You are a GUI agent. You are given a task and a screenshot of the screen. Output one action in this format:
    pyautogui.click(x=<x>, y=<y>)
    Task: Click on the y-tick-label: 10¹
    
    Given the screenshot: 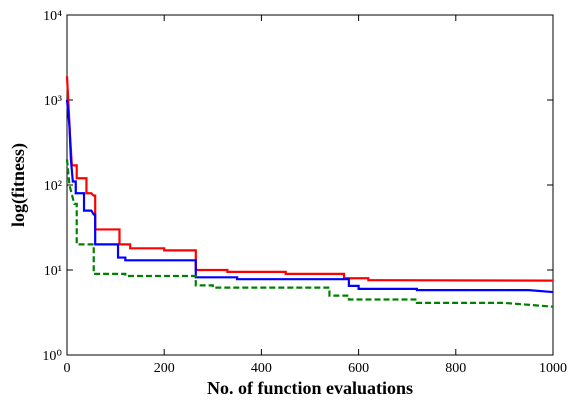 What is the action you would take?
    pyautogui.click(x=53, y=271)
    